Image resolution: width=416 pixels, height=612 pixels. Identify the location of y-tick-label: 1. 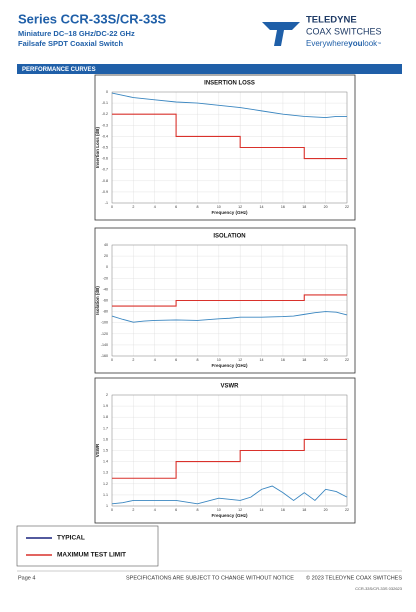
(107, 506).